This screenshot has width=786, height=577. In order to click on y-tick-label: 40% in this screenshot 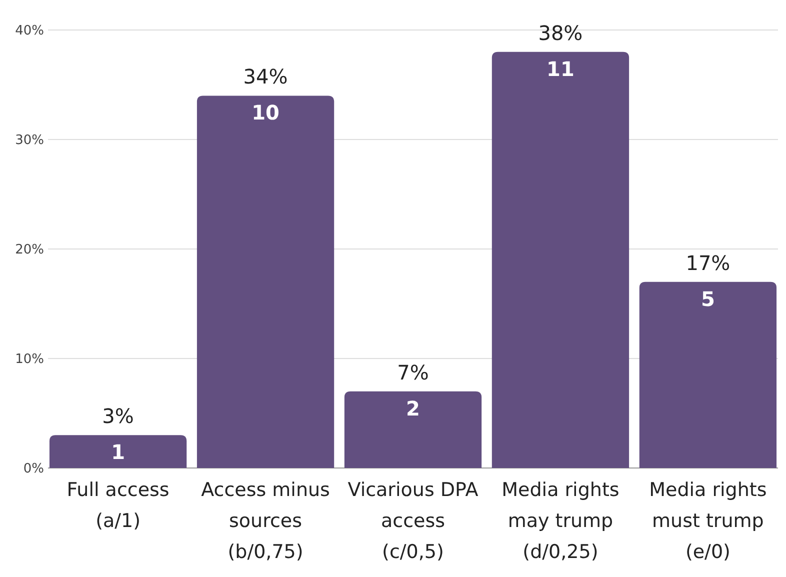, I will do `click(29, 31)`.